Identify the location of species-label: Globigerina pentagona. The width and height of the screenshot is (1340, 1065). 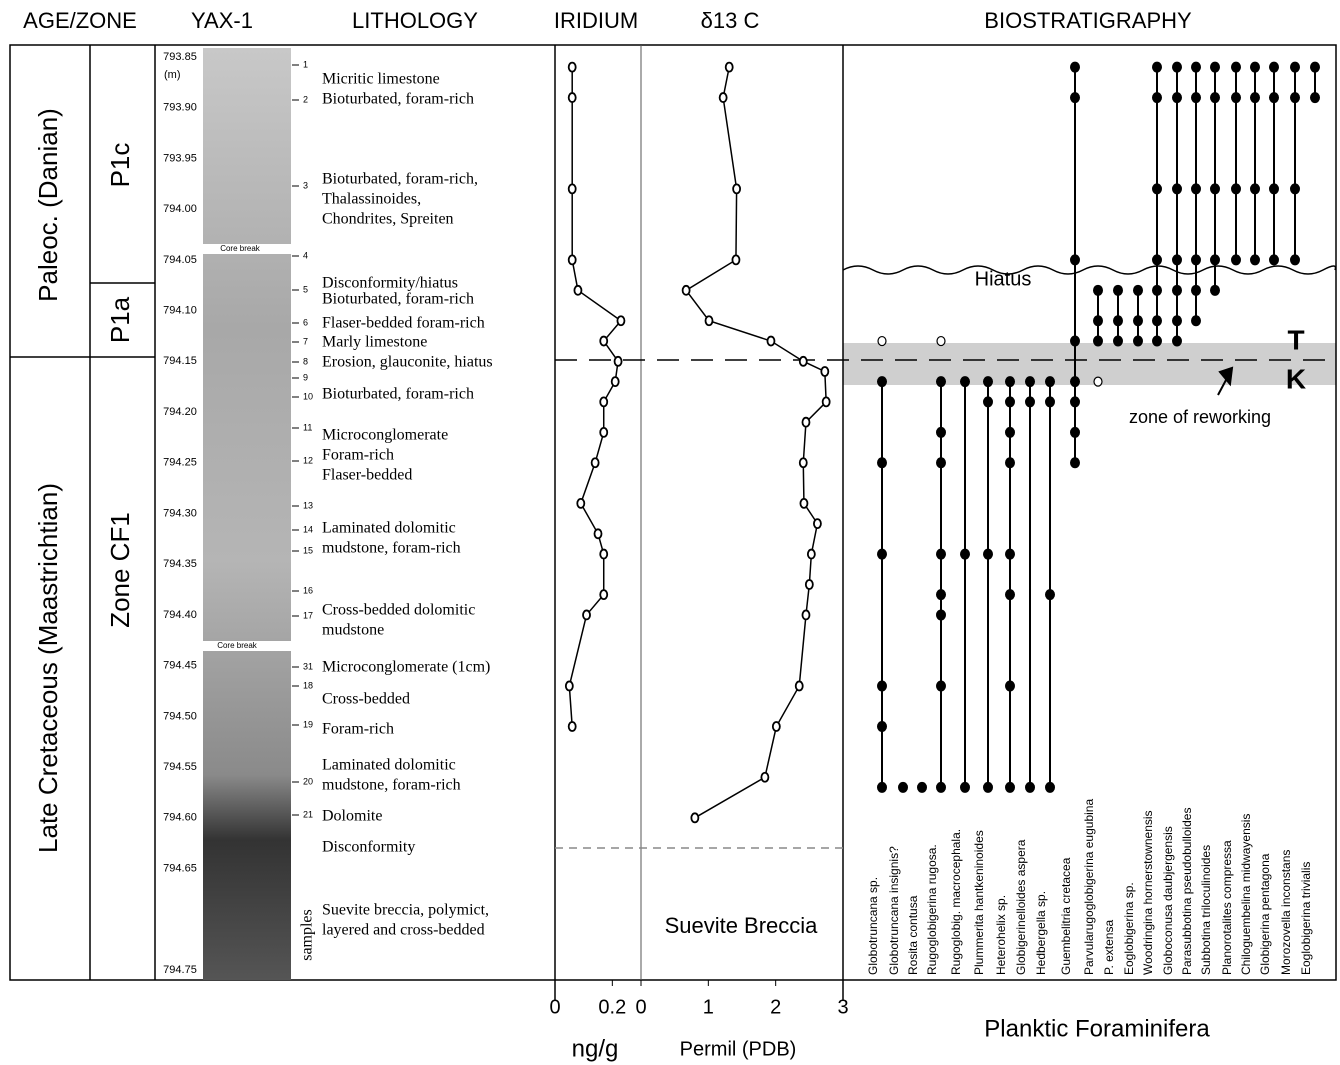
(1265, 914).